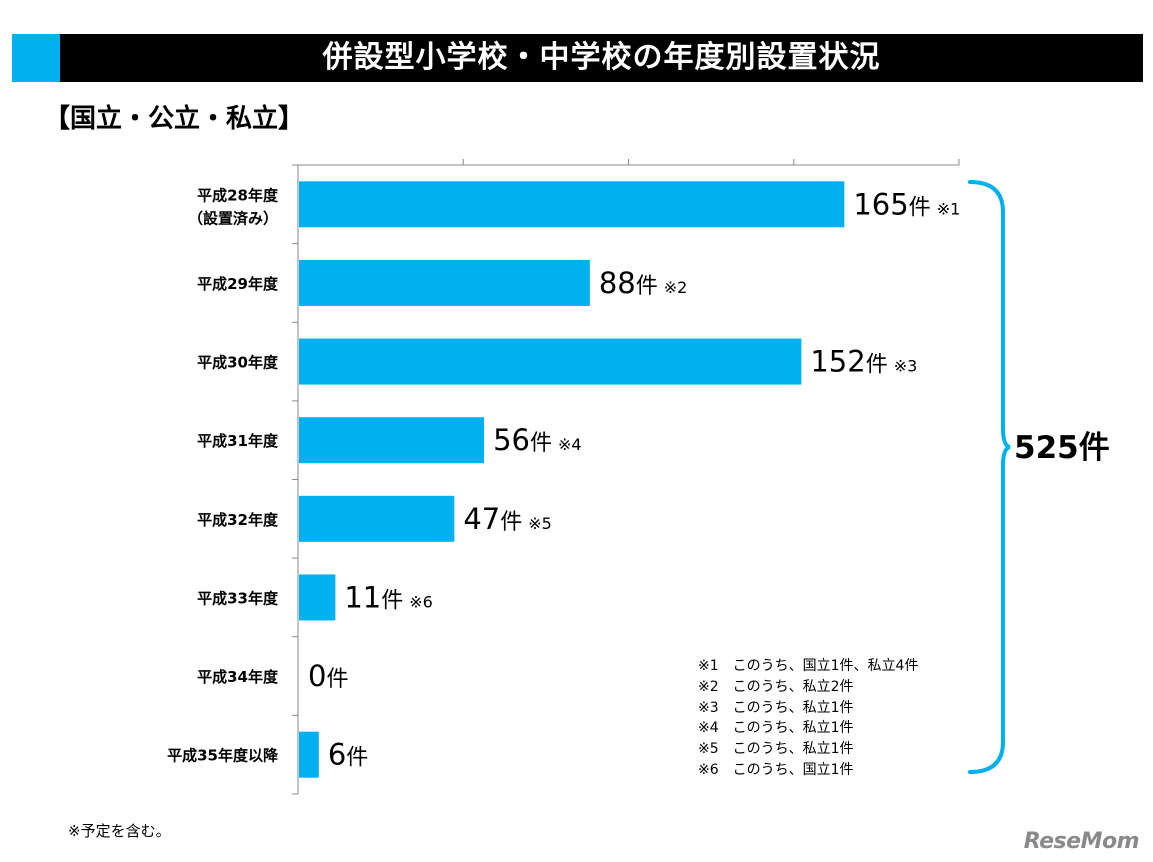 This screenshot has width=1153, height=862. I want to click on note-line: ※5 このうち、私立1件, so click(776, 749).